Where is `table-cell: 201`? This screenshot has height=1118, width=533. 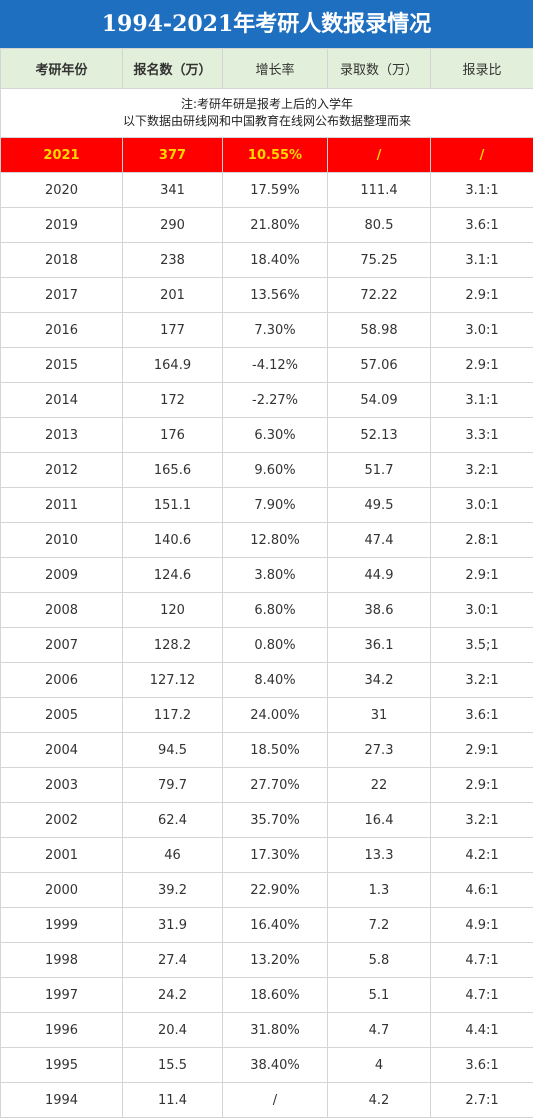
table-cell: 201 is located at coordinates (173, 295).